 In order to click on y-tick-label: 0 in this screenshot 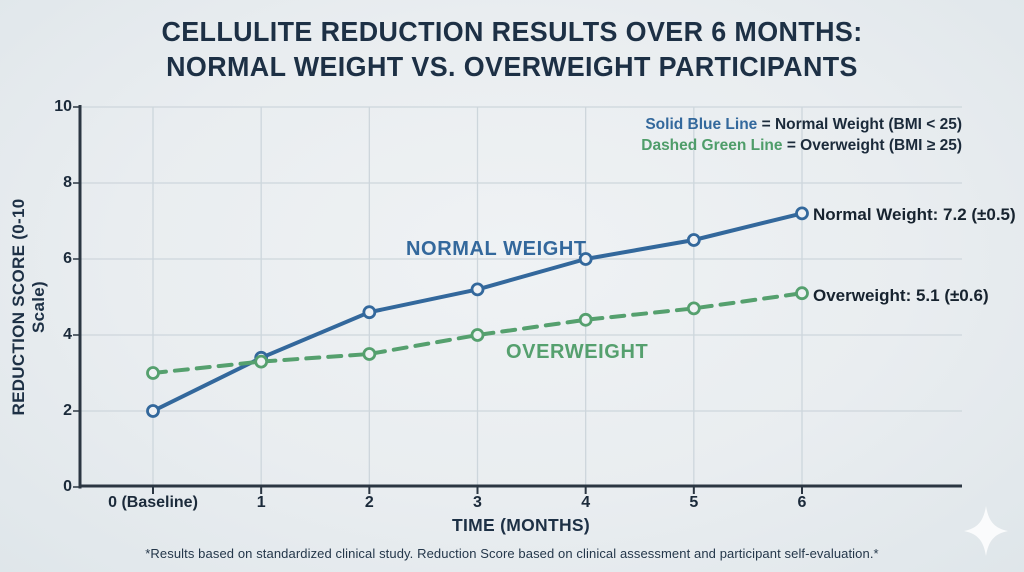, I will do `click(67, 486)`.